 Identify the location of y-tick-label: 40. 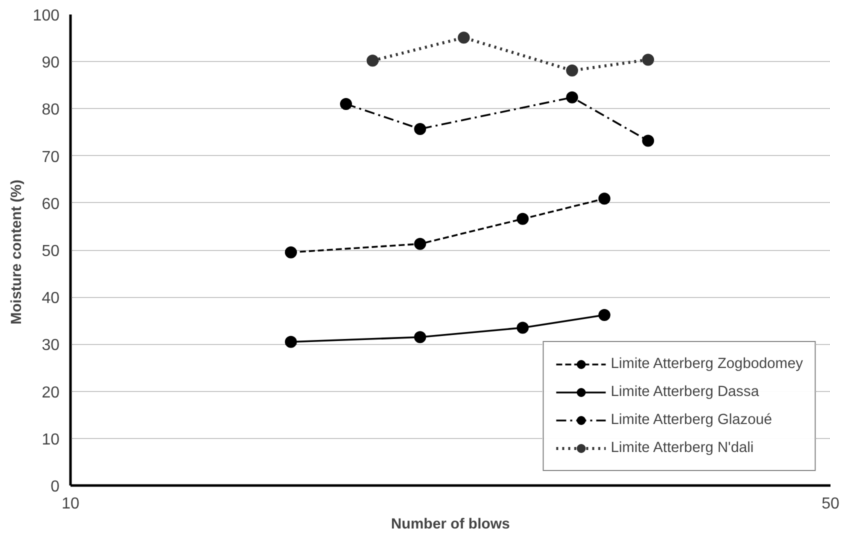
(51, 299).